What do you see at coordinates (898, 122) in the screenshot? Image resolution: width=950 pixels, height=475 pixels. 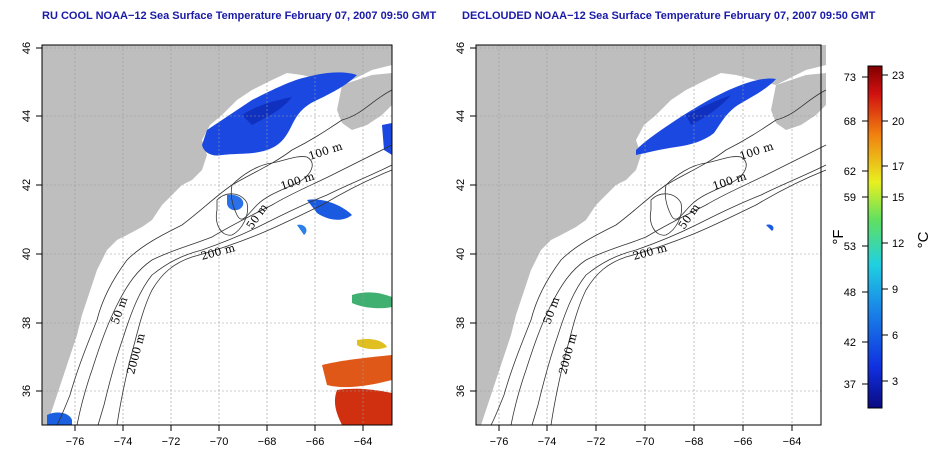 I see `c-tick-label: 20` at bounding box center [898, 122].